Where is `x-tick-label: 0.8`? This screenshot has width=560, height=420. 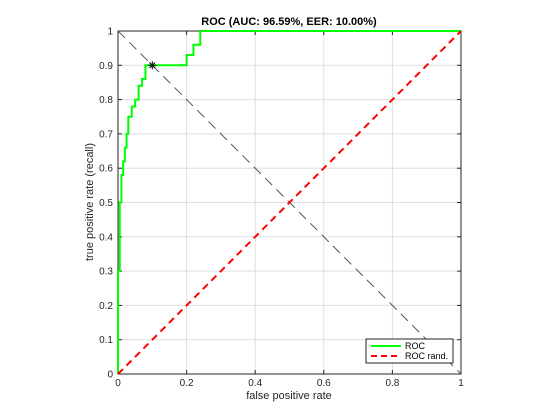 x-tick-label: 0.8 is located at coordinates (392, 383).